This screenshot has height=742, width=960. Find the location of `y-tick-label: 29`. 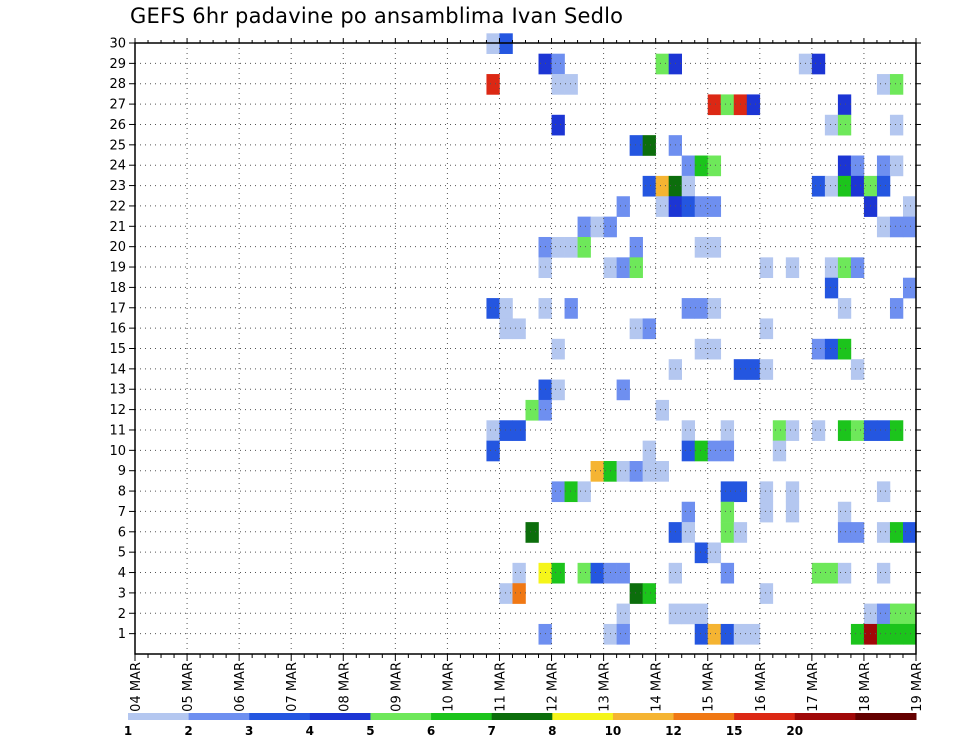

y-tick-label: 29 is located at coordinates (117, 64).